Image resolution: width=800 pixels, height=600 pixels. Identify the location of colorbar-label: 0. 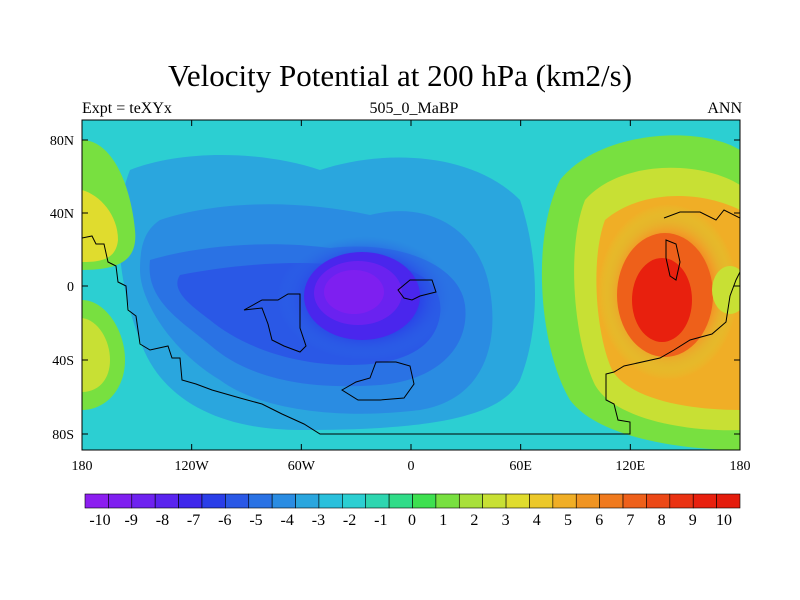
(412, 520).